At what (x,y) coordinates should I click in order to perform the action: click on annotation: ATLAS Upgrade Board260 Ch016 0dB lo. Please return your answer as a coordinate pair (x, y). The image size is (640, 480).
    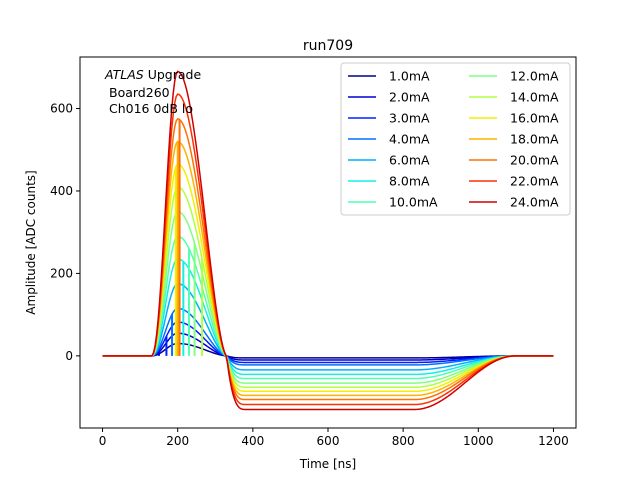
    Looking at the image, I should click on (152, 91).